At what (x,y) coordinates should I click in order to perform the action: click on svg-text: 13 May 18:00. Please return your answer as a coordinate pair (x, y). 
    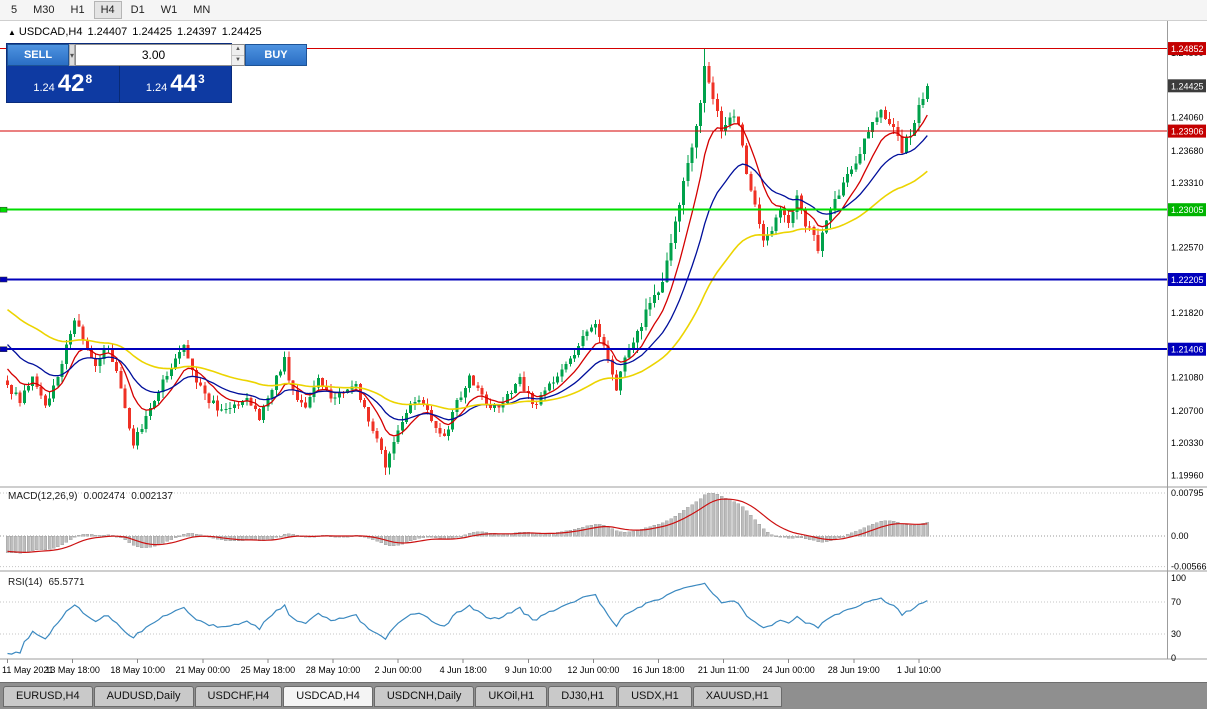
    Looking at the image, I should click on (72, 670).